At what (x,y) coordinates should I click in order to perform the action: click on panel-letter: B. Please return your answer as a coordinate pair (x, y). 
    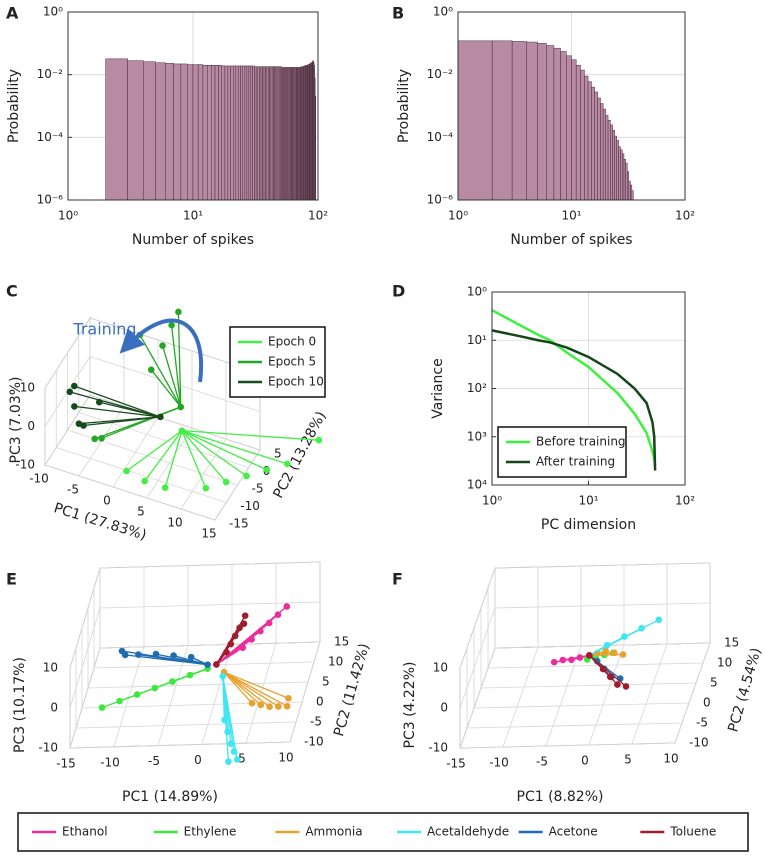
    Looking at the image, I should click on (398, 13).